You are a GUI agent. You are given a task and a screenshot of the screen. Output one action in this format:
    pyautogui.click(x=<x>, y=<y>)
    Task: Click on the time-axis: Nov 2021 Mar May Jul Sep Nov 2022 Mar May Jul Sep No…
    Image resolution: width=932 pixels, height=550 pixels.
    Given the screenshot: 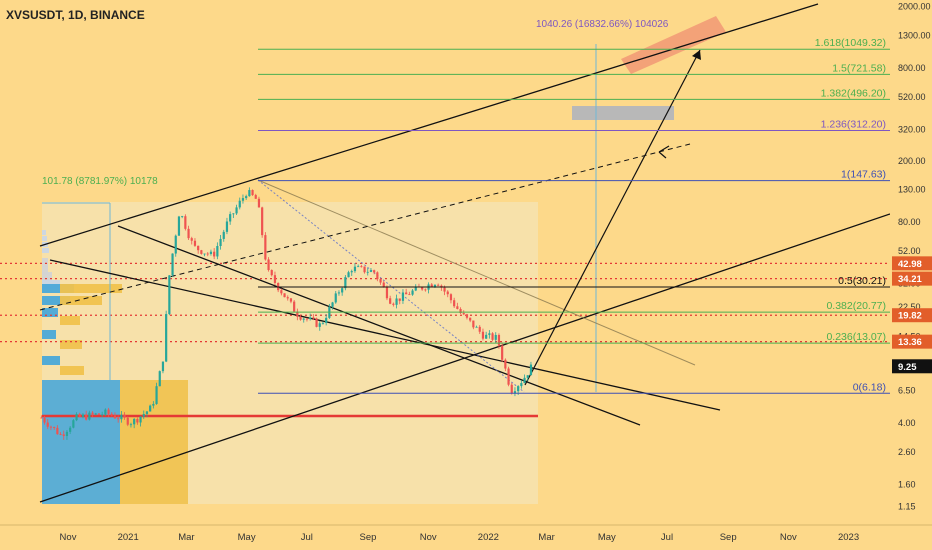 What is the action you would take?
    pyautogui.click(x=466, y=537)
    